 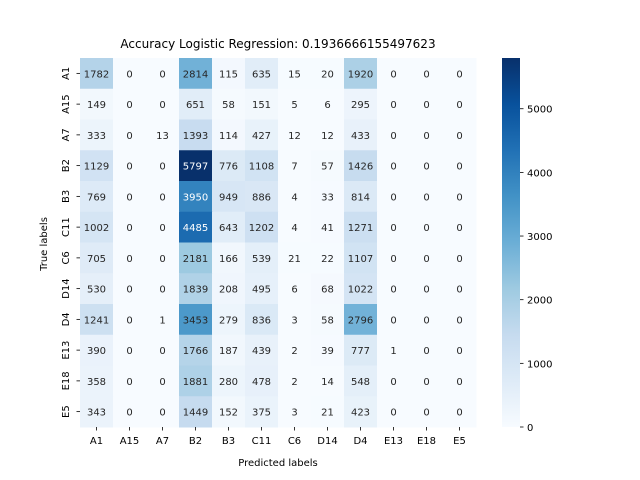 I want to click on cell-value-label: 423, so click(x=360, y=413).